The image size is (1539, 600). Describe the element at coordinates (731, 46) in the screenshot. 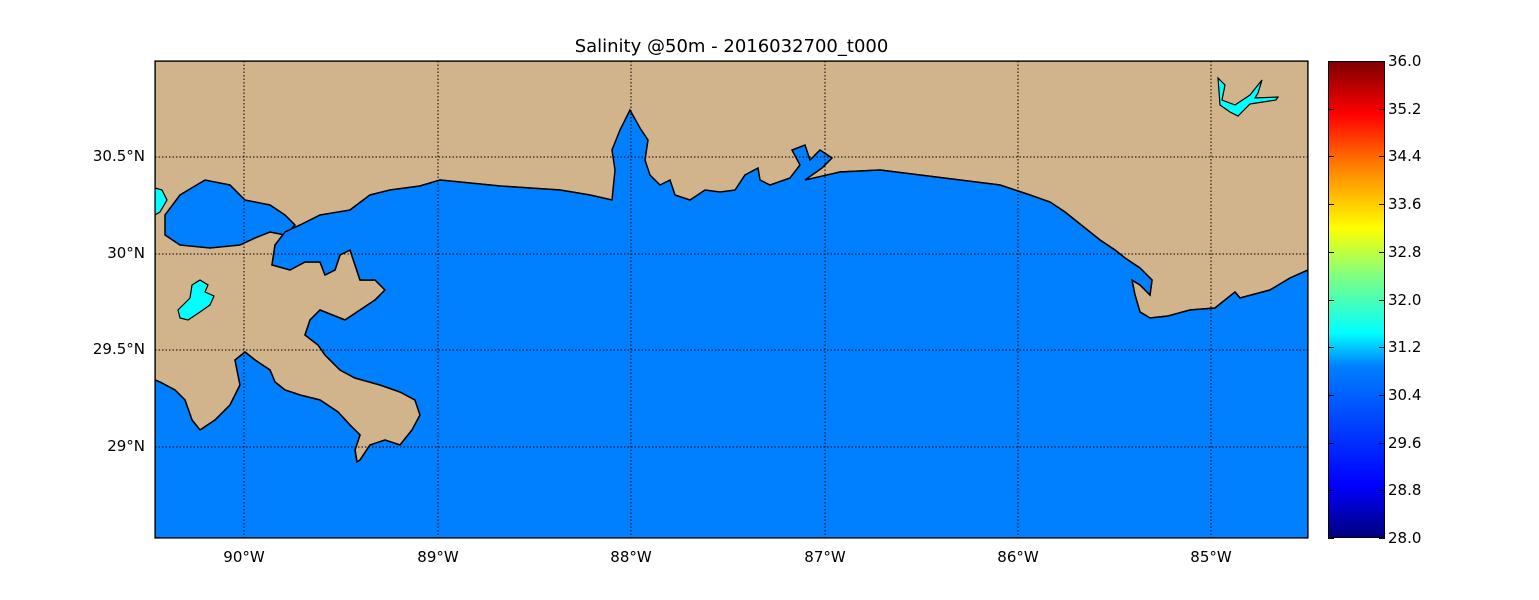

I see `map-title: Salinity @50m - 2016032700_t000` at that location.